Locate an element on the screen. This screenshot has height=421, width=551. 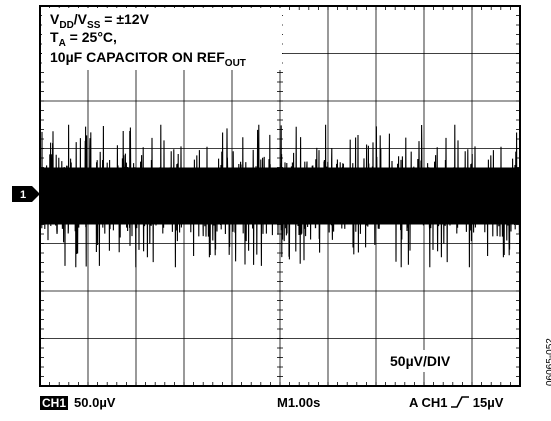
trigger-readout: A CH1 15µV is located at coordinates (456, 402).